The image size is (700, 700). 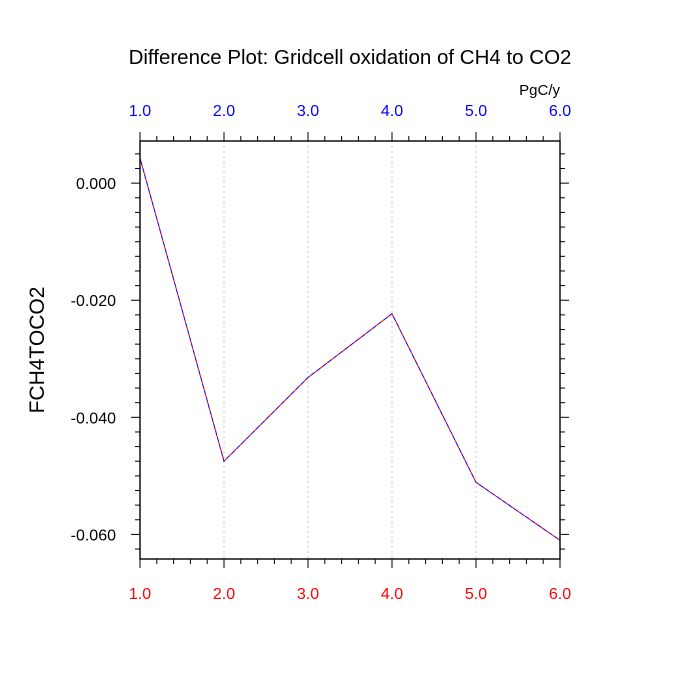 What do you see at coordinates (224, 111) in the screenshot?
I see `x-tick-label-top: 2.0` at bounding box center [224, 111].